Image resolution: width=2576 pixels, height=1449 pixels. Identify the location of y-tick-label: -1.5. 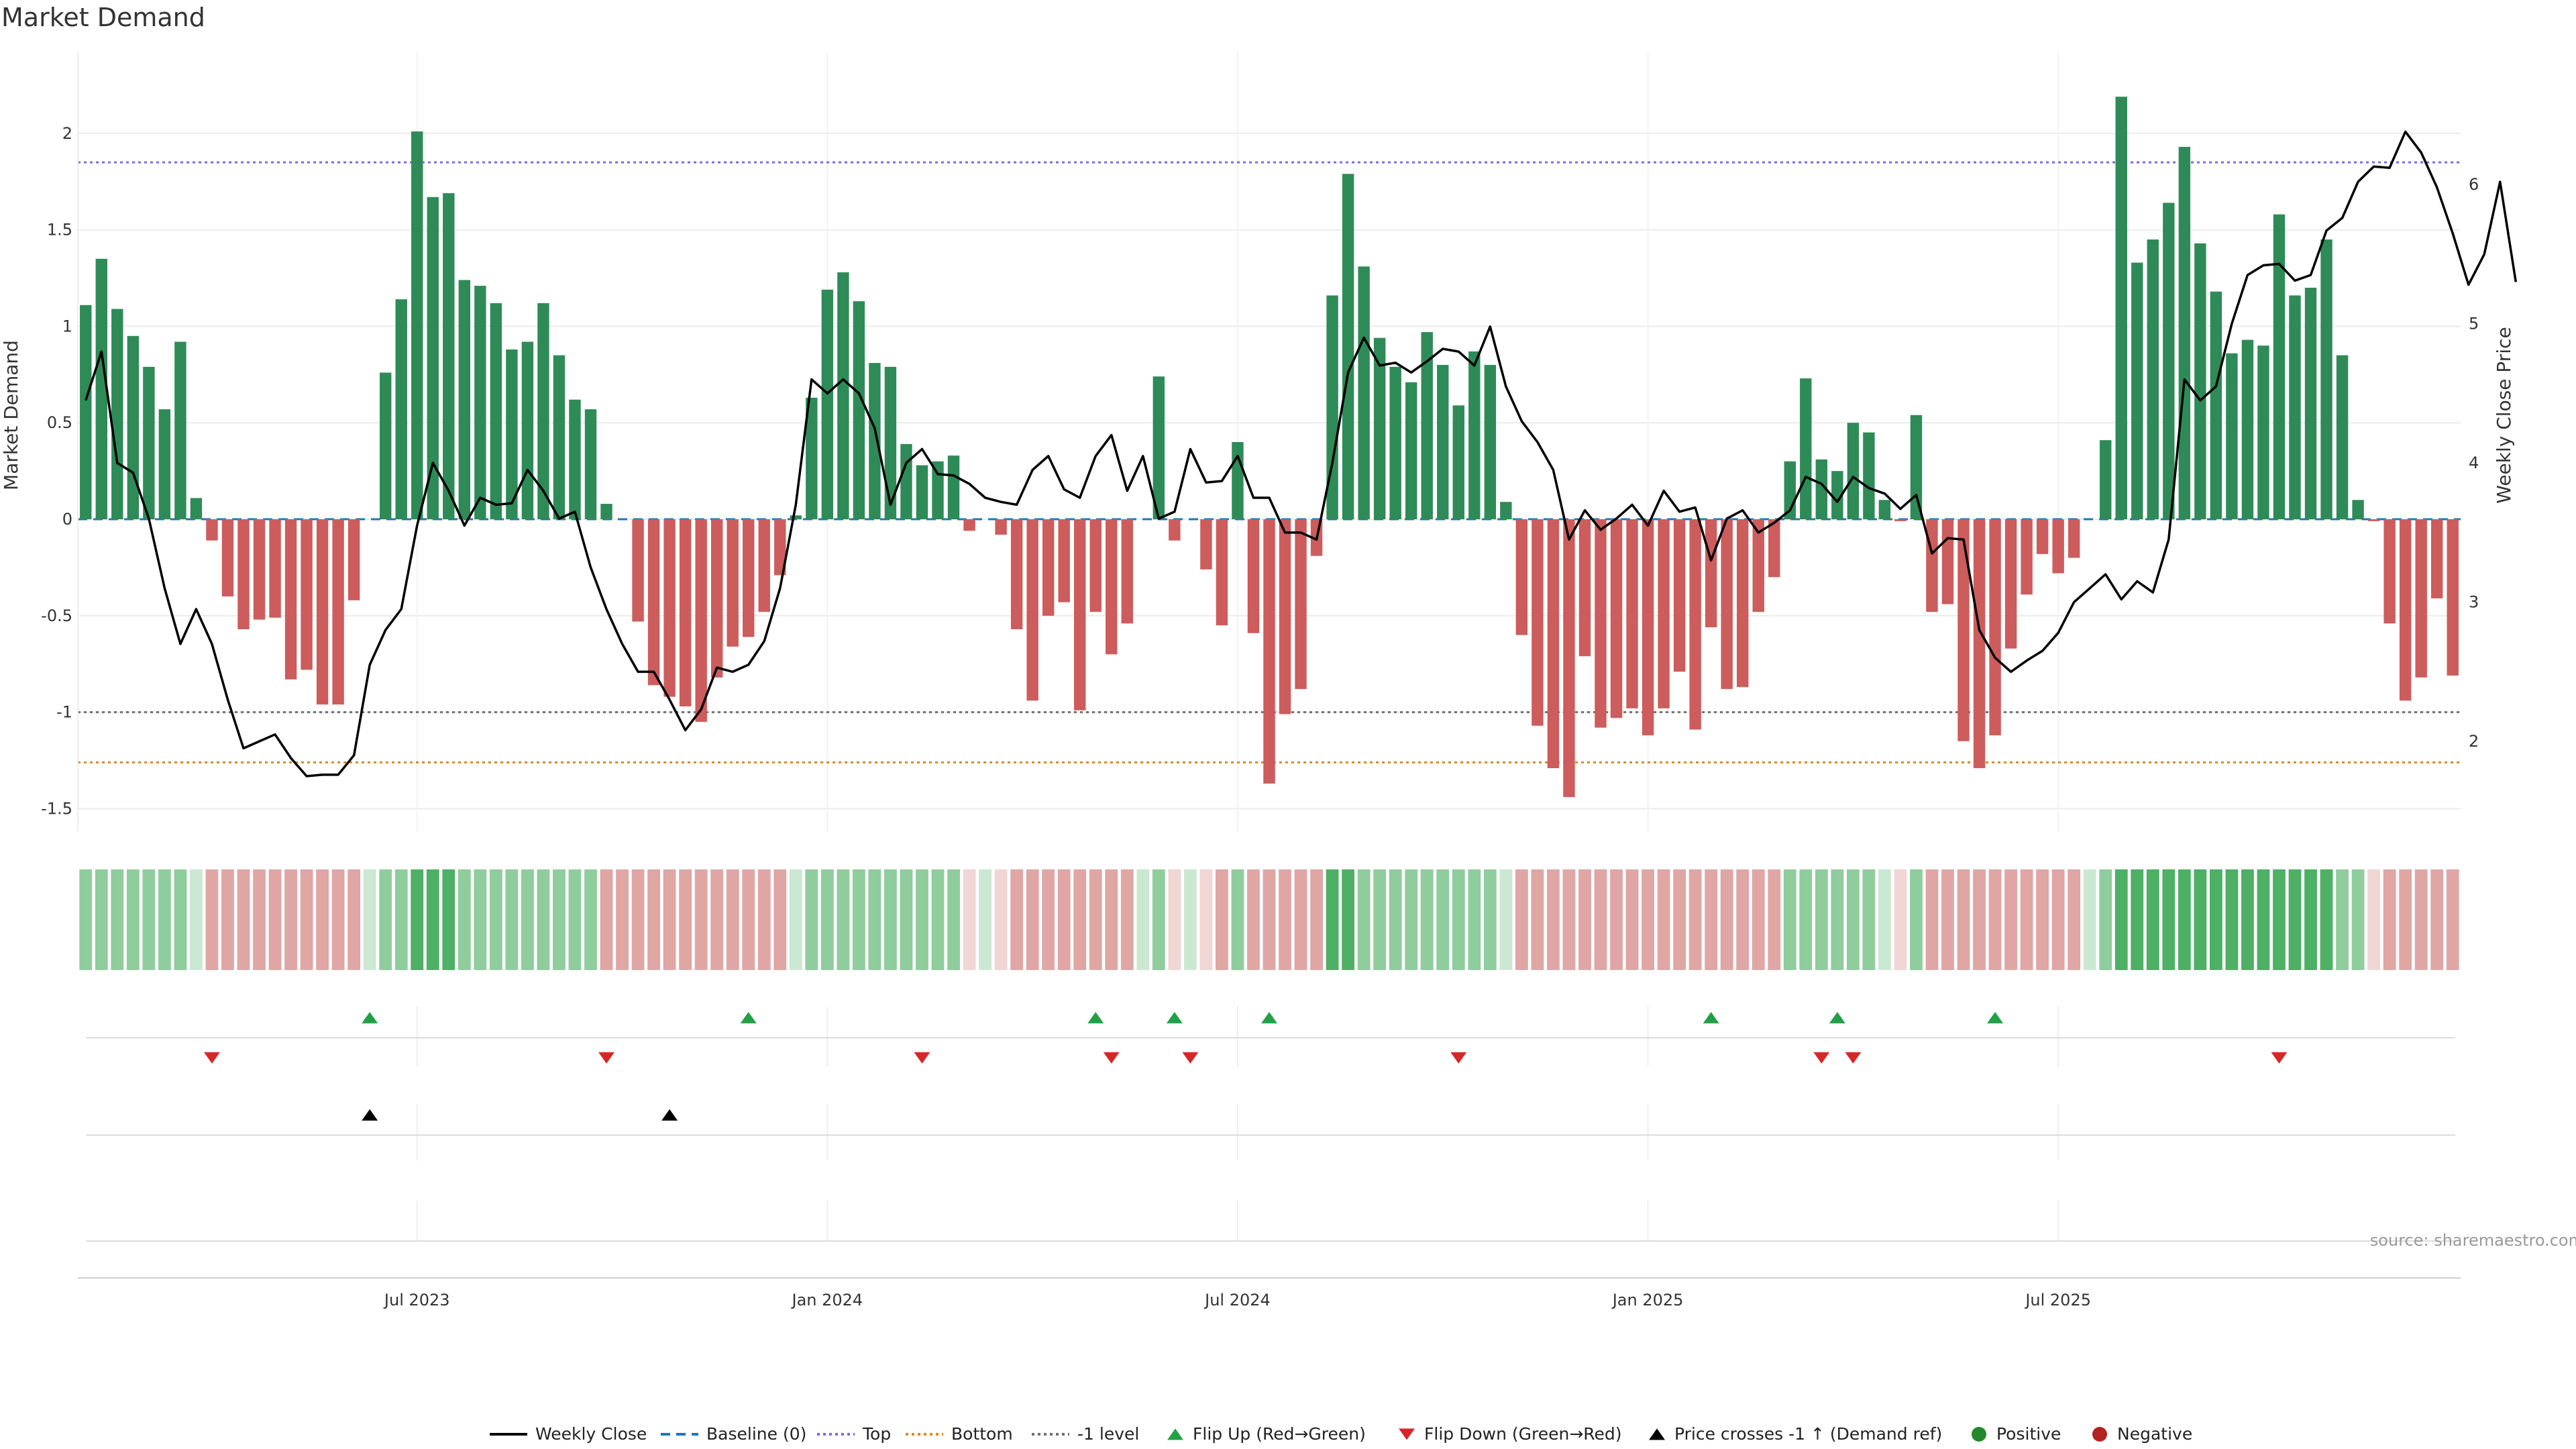
(56, 808).